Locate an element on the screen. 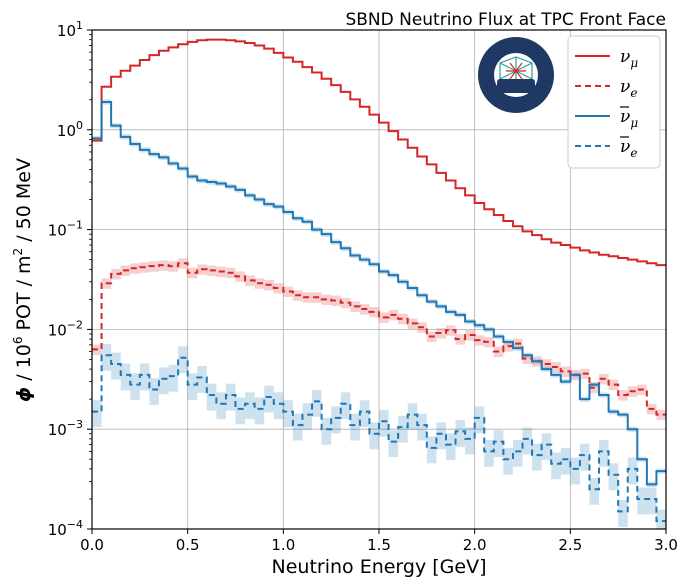  logo-center-plate is located at coordinates (516, 86).